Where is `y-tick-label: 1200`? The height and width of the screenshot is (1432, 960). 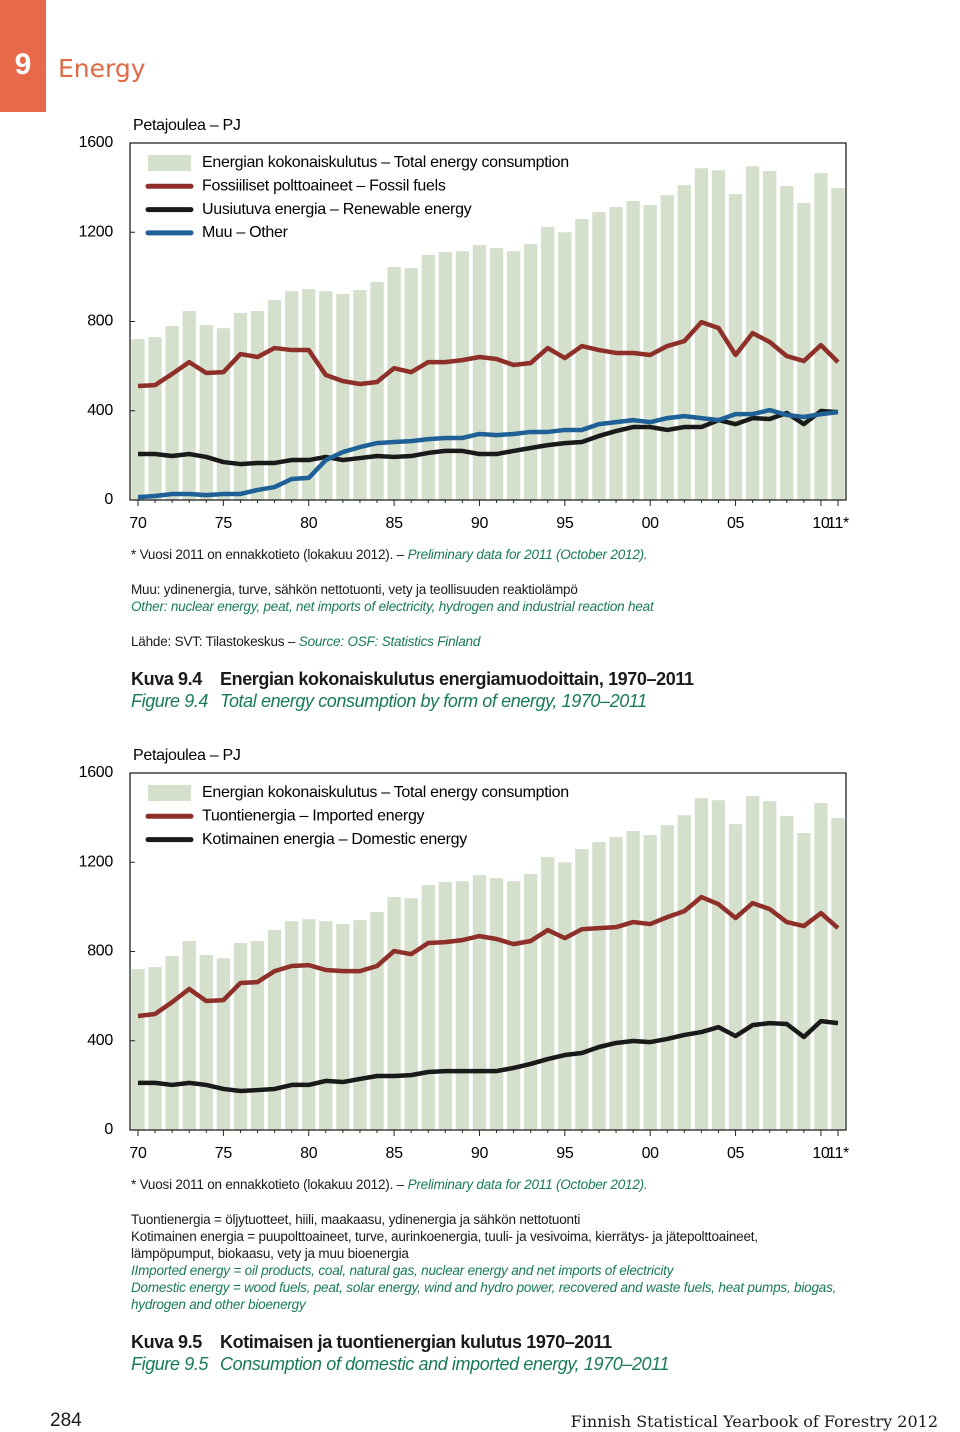 y-tick-label: 1200 is located at coordinates (96, 231).